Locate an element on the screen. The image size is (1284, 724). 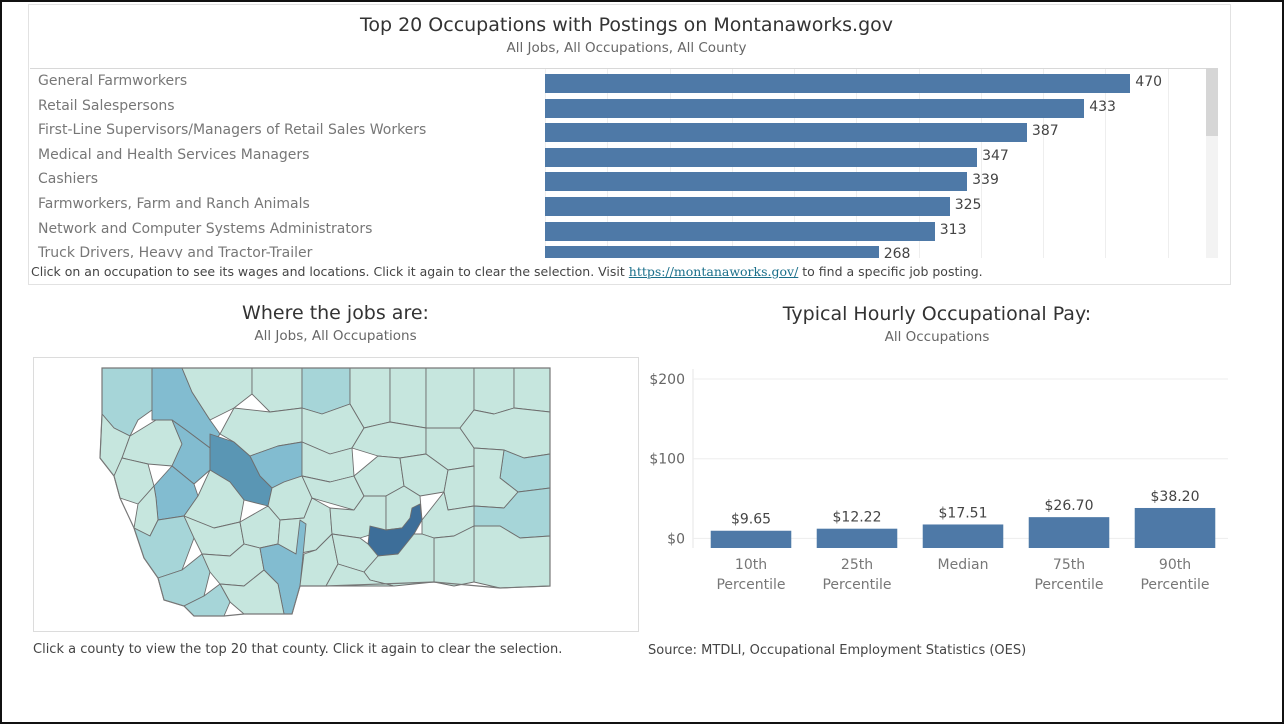
occupation-value-label: 433 is located at coordinates (1102, 106).